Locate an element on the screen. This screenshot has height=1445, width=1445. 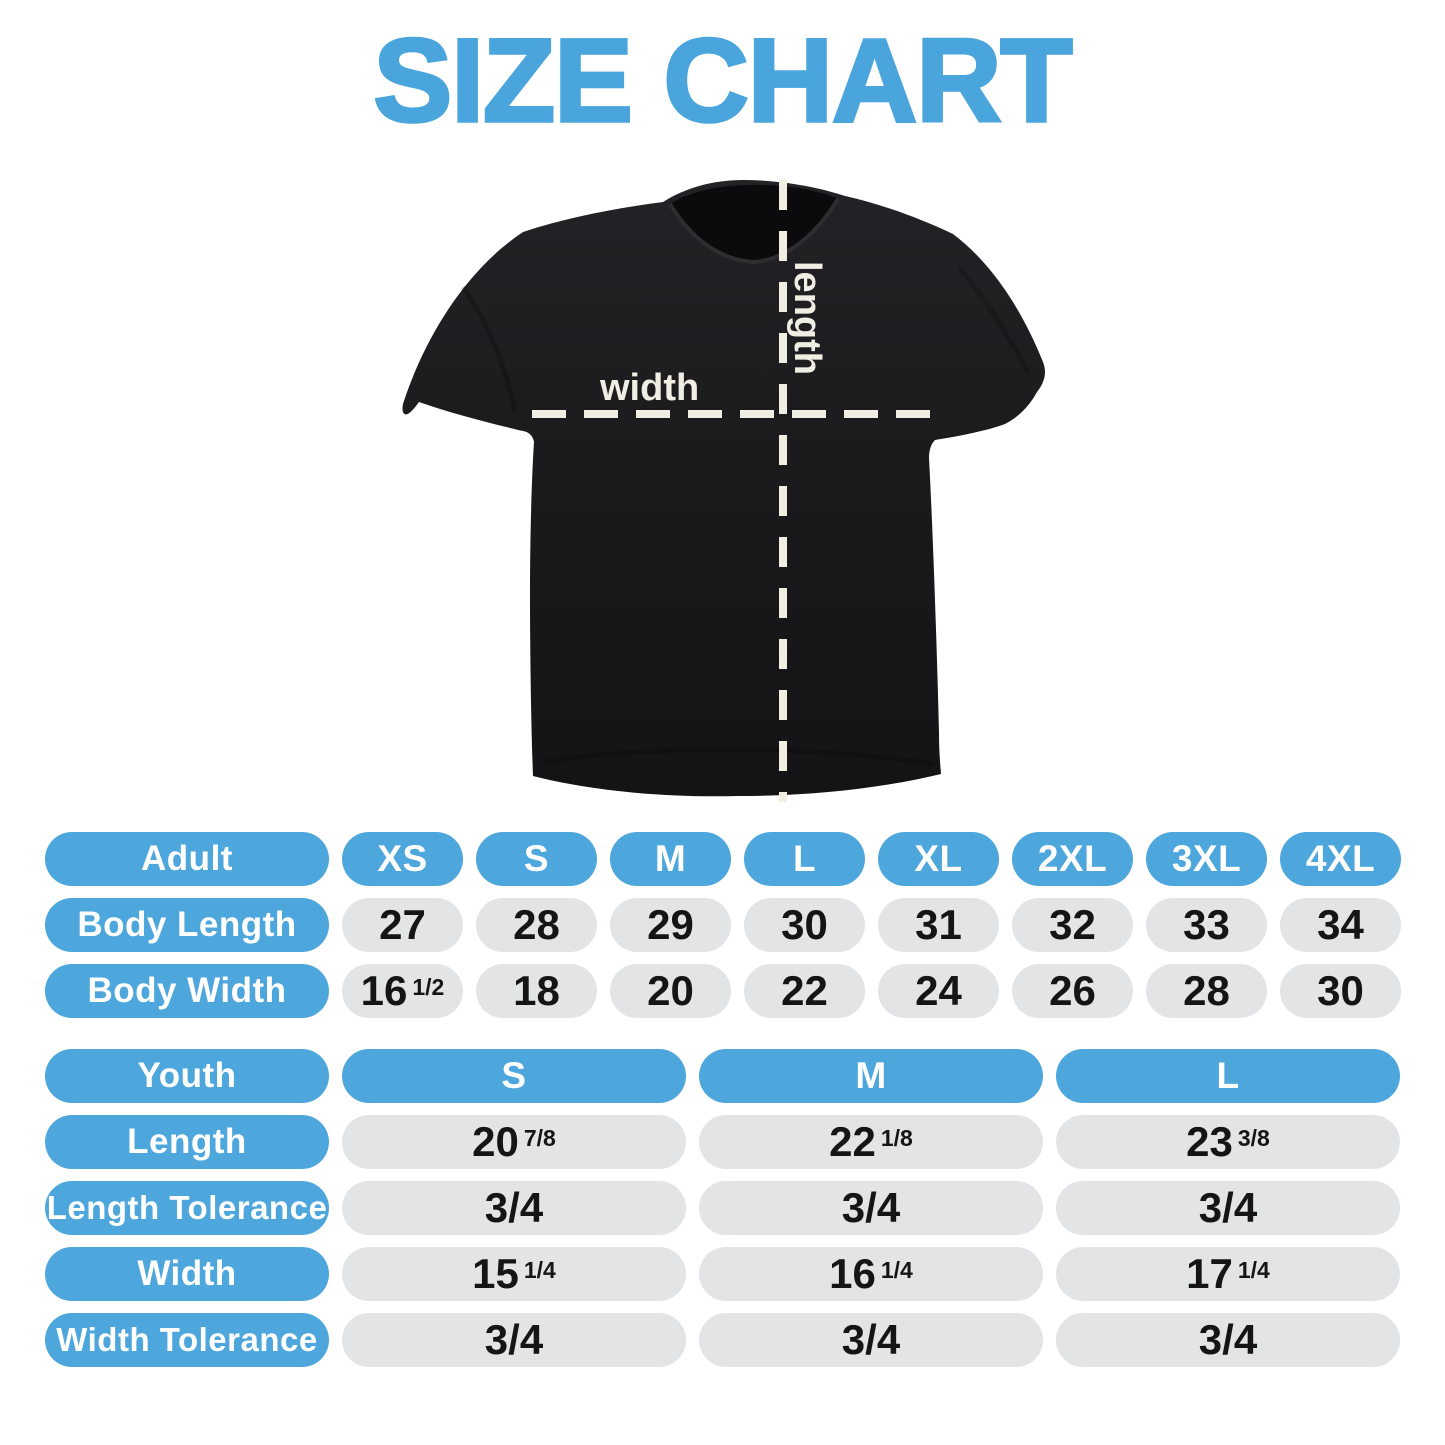
value: 18 is located at coordinates (536, 990).